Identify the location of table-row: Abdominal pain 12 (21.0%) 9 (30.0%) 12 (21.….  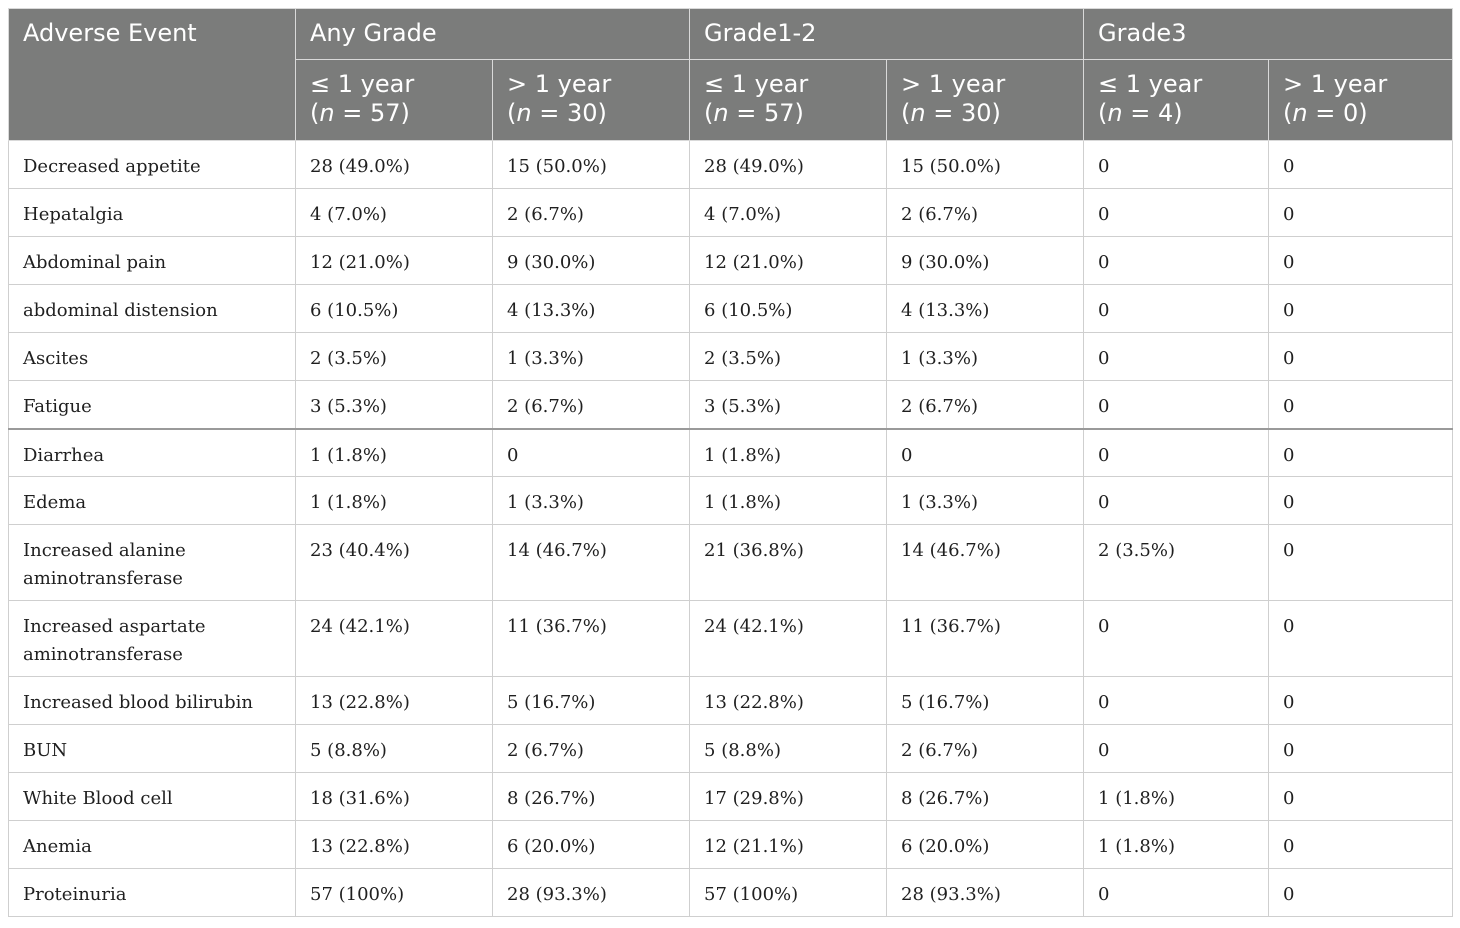
(731, 260).